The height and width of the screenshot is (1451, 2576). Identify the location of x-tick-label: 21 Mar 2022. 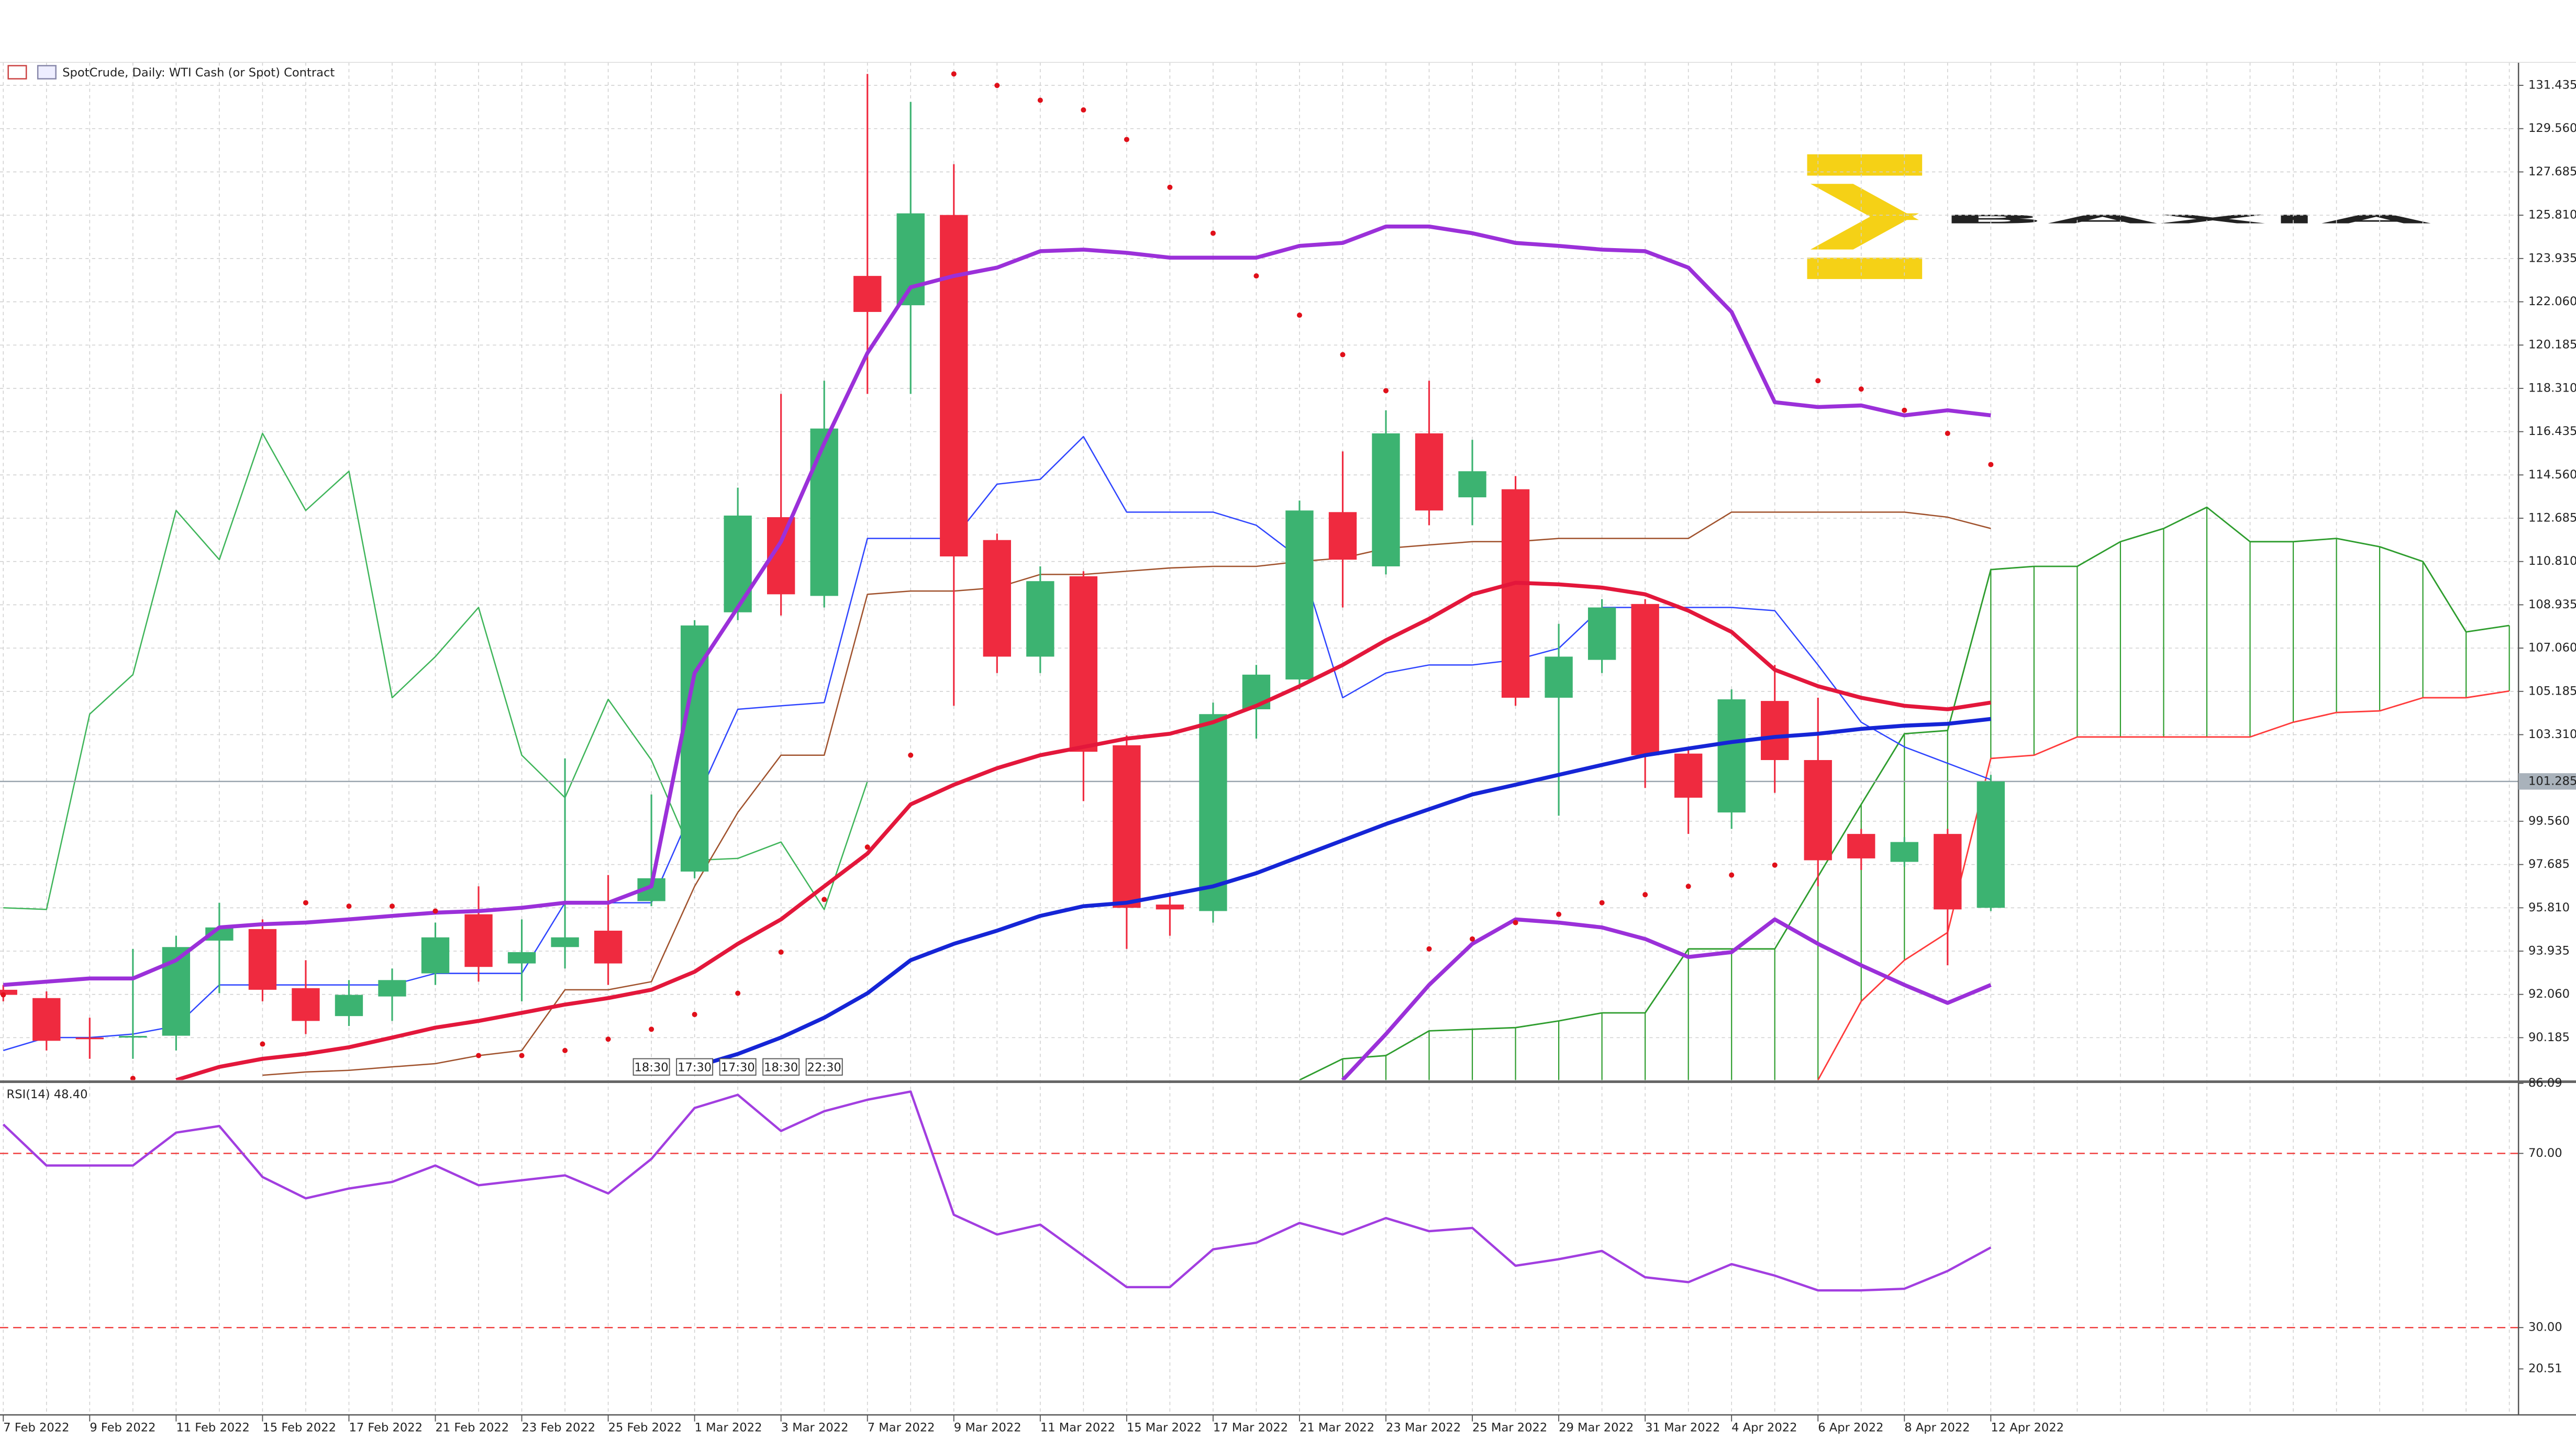
(1337, 1428).